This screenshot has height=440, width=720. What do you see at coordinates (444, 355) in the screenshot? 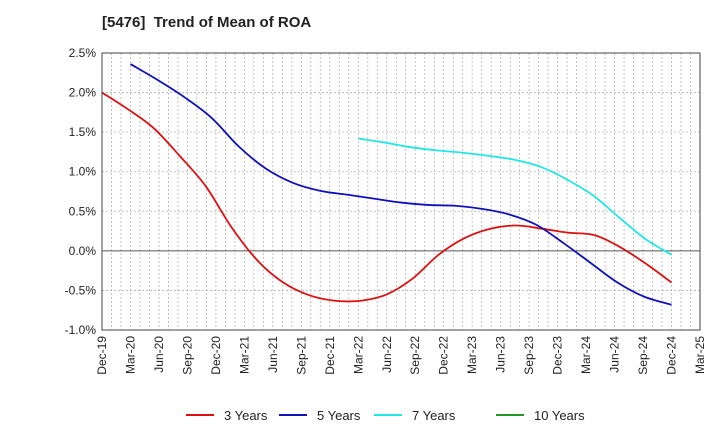
I see `x-tick-label: Dec-22` at bounding box center [444, 355].